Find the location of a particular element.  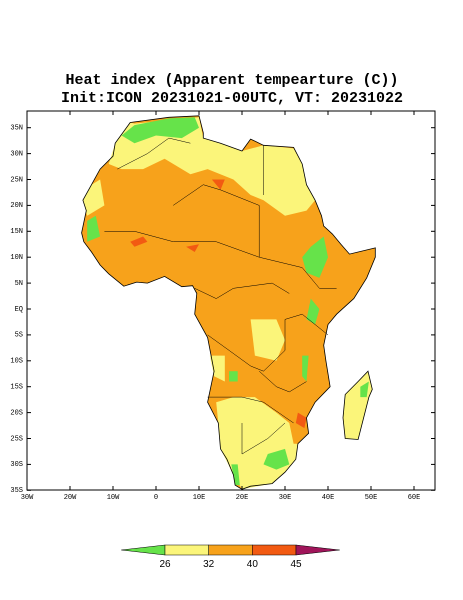

lon-tick-label: 40E is located at coordinates (328, 498).